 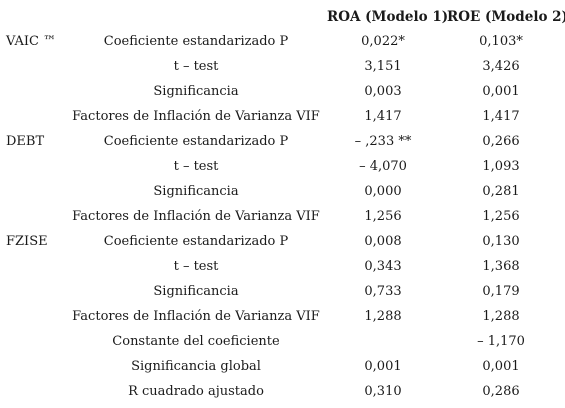 What do you see at coordinates (501, 266) in the screenshot?
I see `roe-value: 1,368` at bounding box center [501, 266].